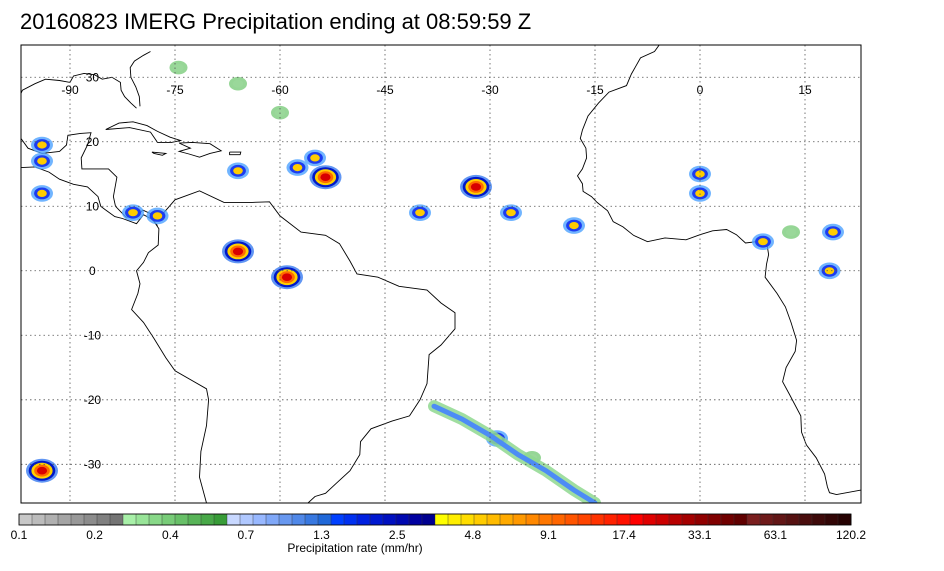 The width and height of the screenshot is (944, 571). Describe the element at coordinates (490, 90) in the screenshot. I see `lon-label: -30` at that location.